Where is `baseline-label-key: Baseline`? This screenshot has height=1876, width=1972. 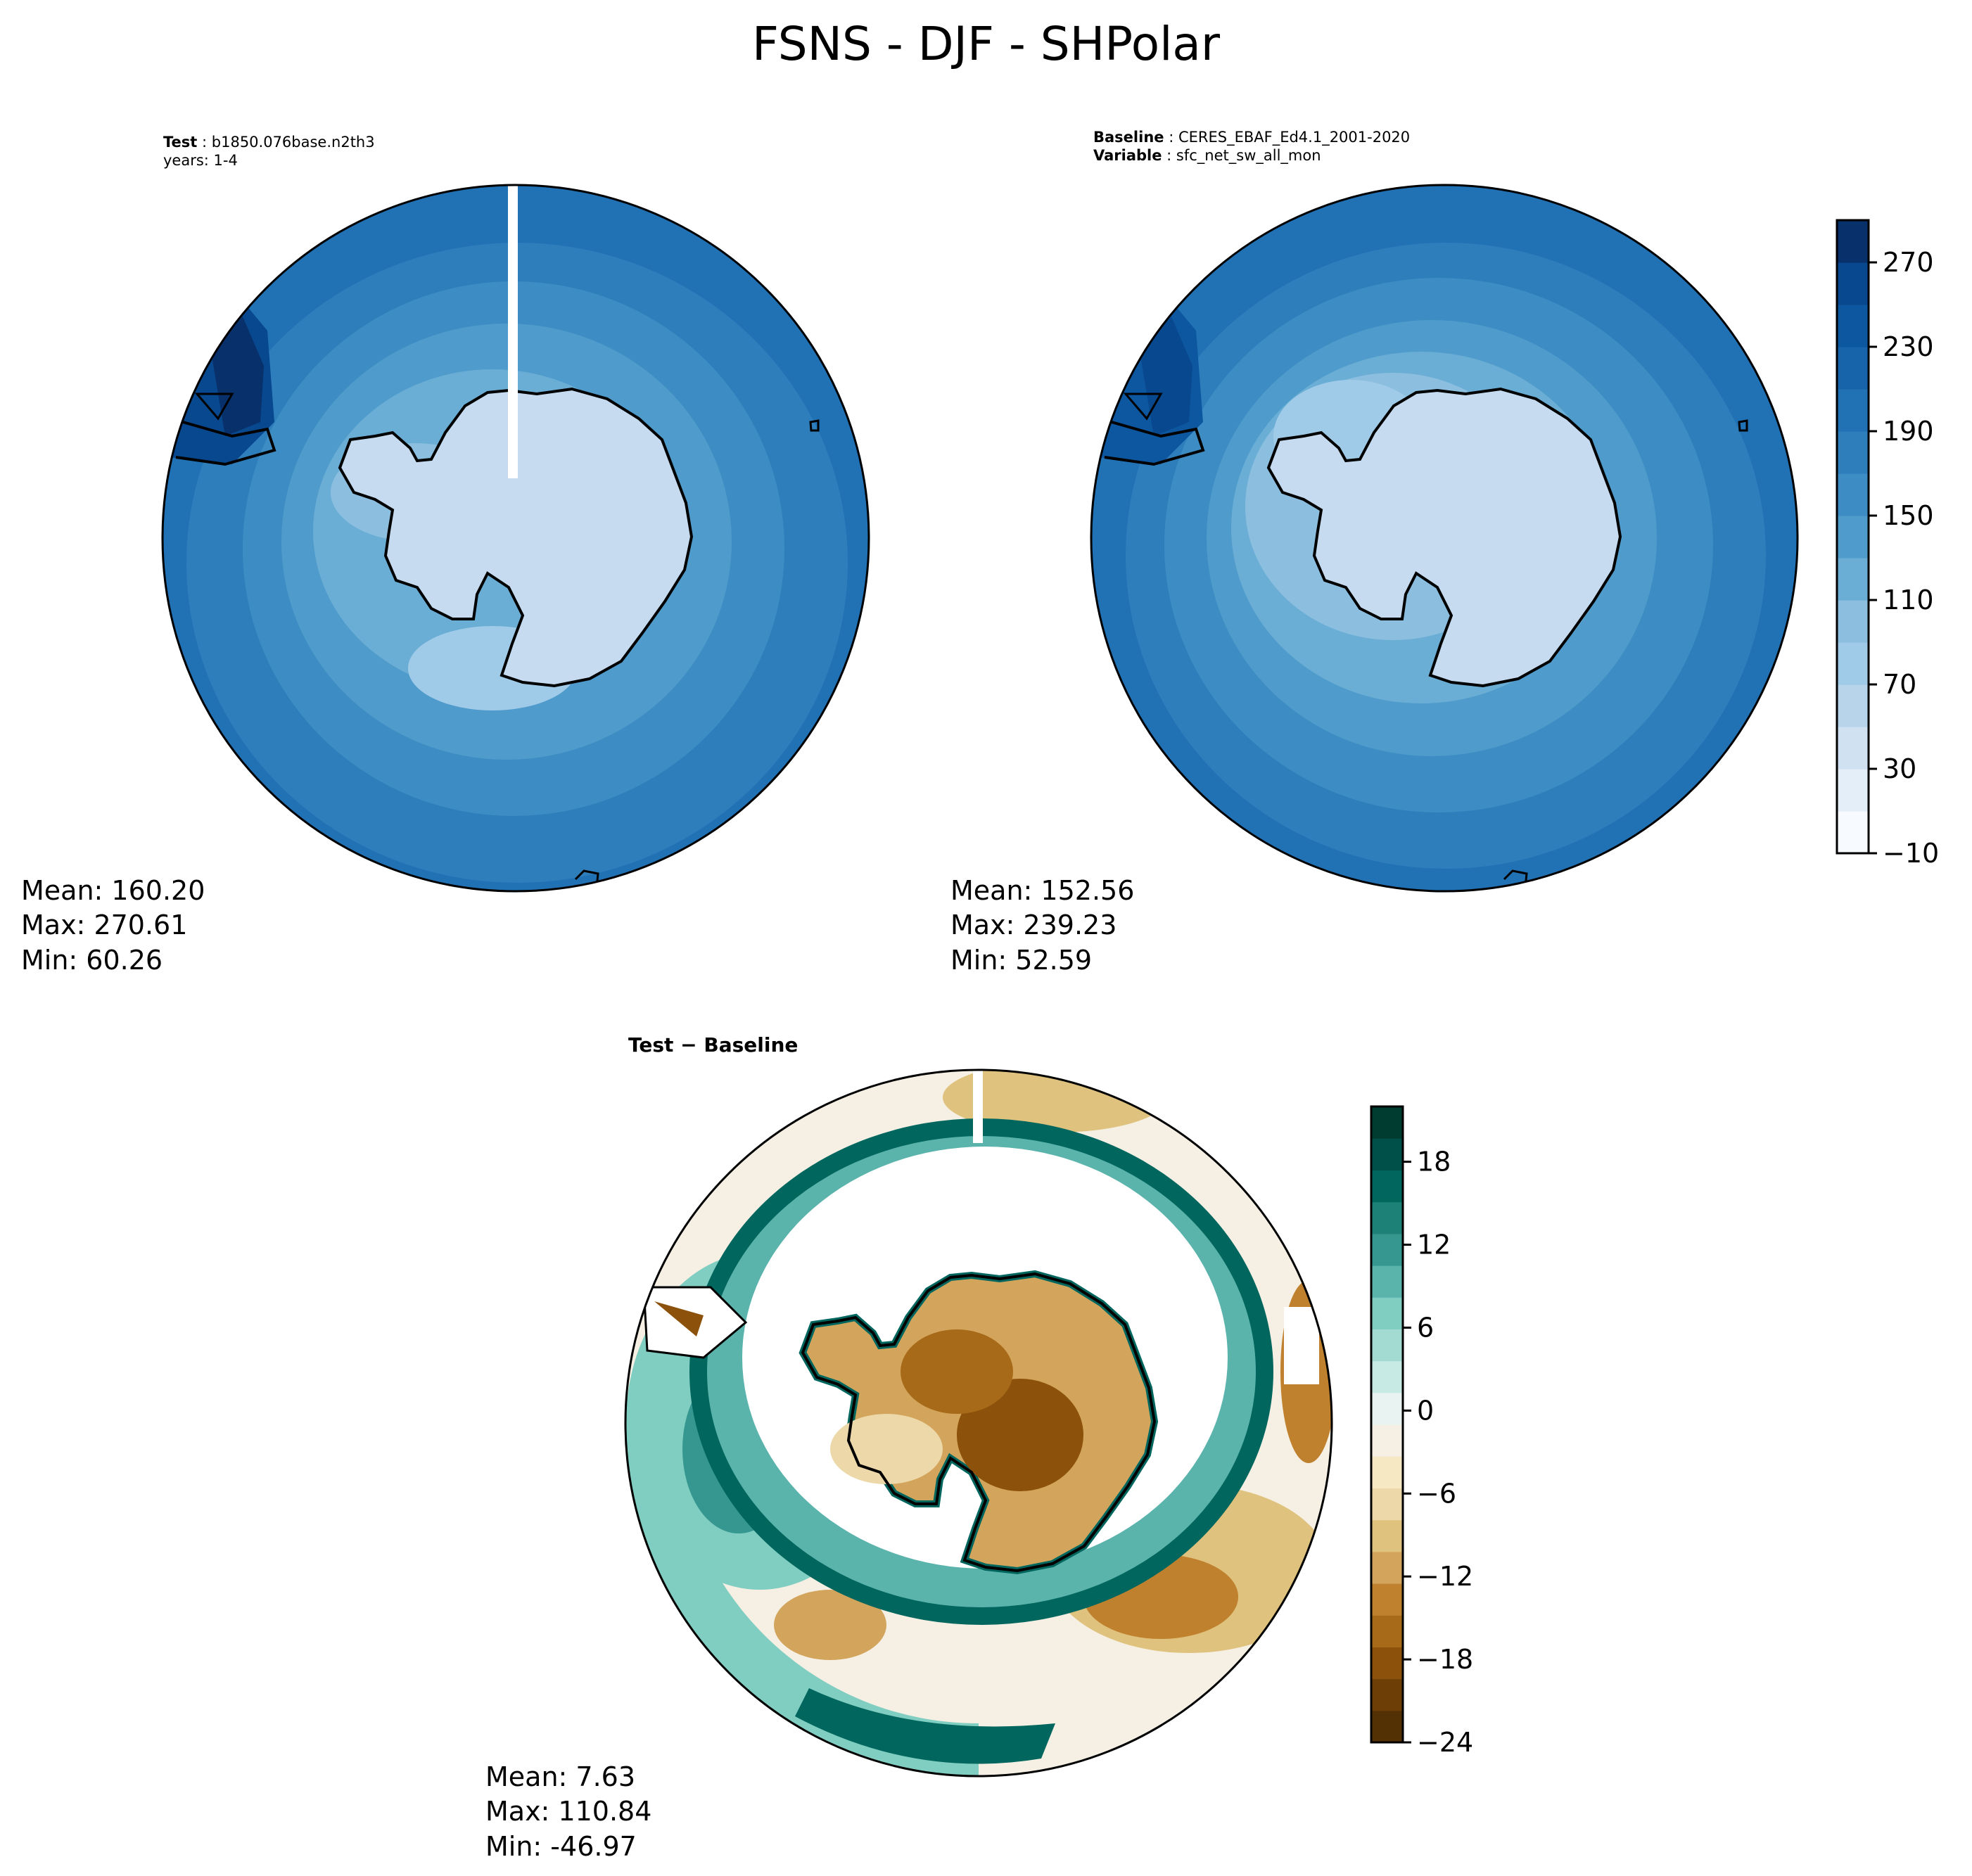 baseline-label-key: Baseline is located at coordinates (1128, 137).